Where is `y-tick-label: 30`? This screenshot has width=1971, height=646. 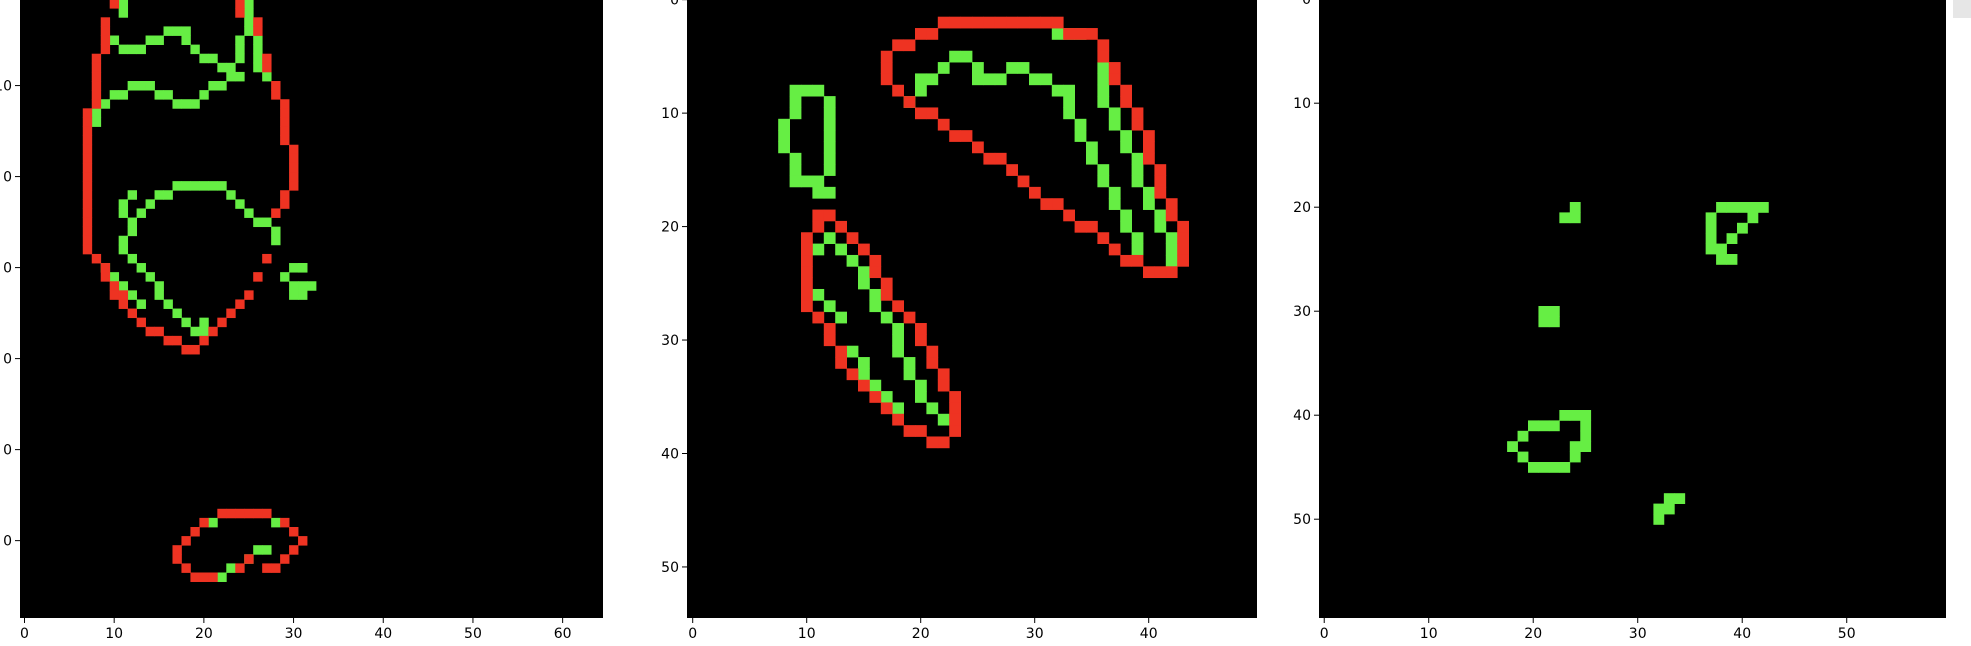
y-tick-label: 30 is located at coordinates (1302, 312).